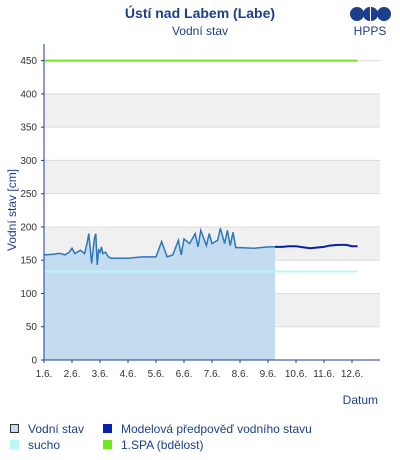 This screenshot has width=400, height=460. Describe the element at coordinates (28, 261) in the screenshot. I see `y-tick-label: 150` at that location.